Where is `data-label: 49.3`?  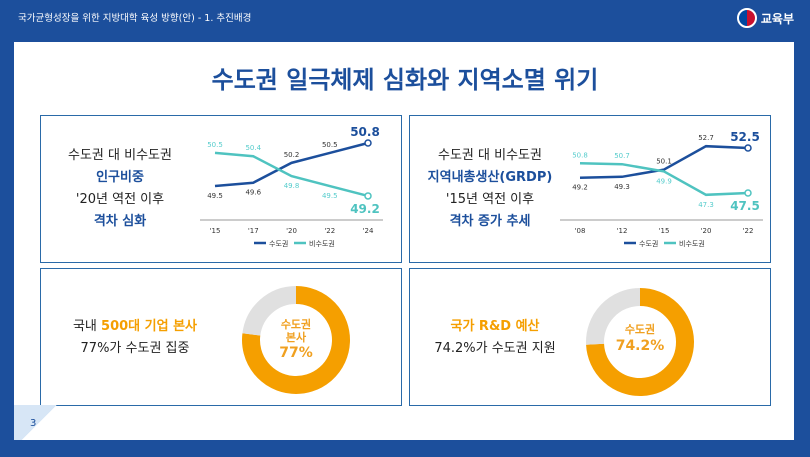 data-label: 49.3 is located at coordinates (622, 187).